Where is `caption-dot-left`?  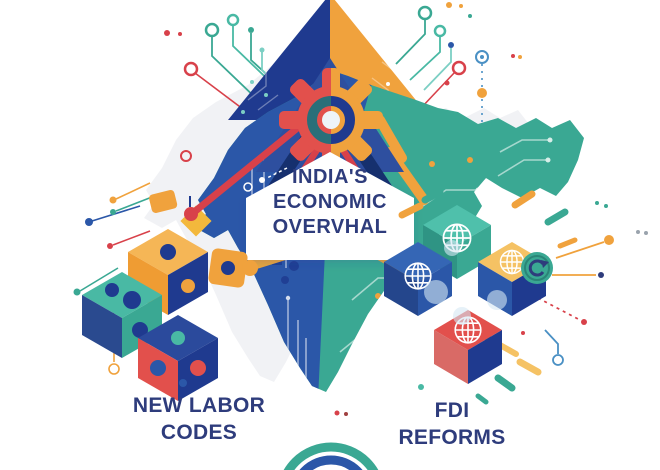 caption-dot-left is located at coordinates (183, 383).